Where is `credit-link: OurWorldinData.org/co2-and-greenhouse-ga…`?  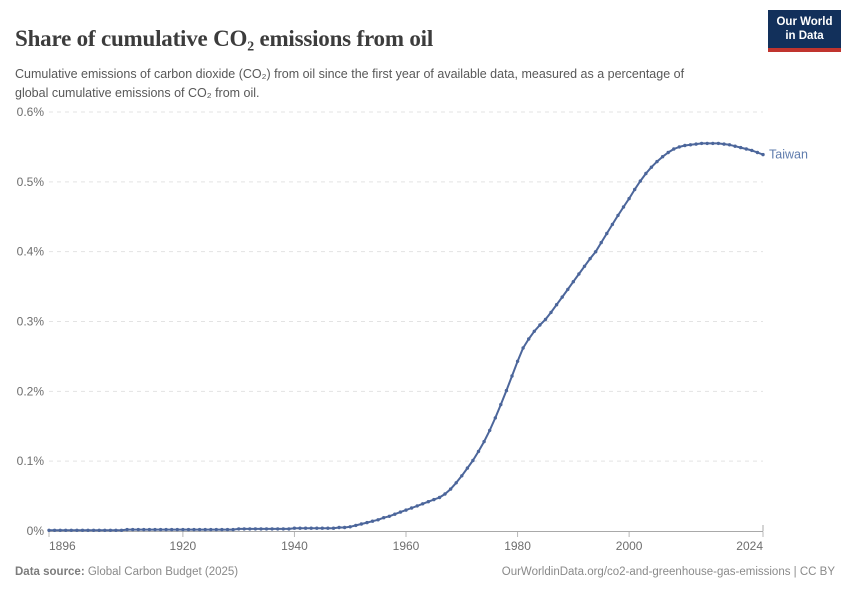
credit-link: OurWorldinData.org/co2-and-greenhouse-ga… is located at coordinates (668, 572).